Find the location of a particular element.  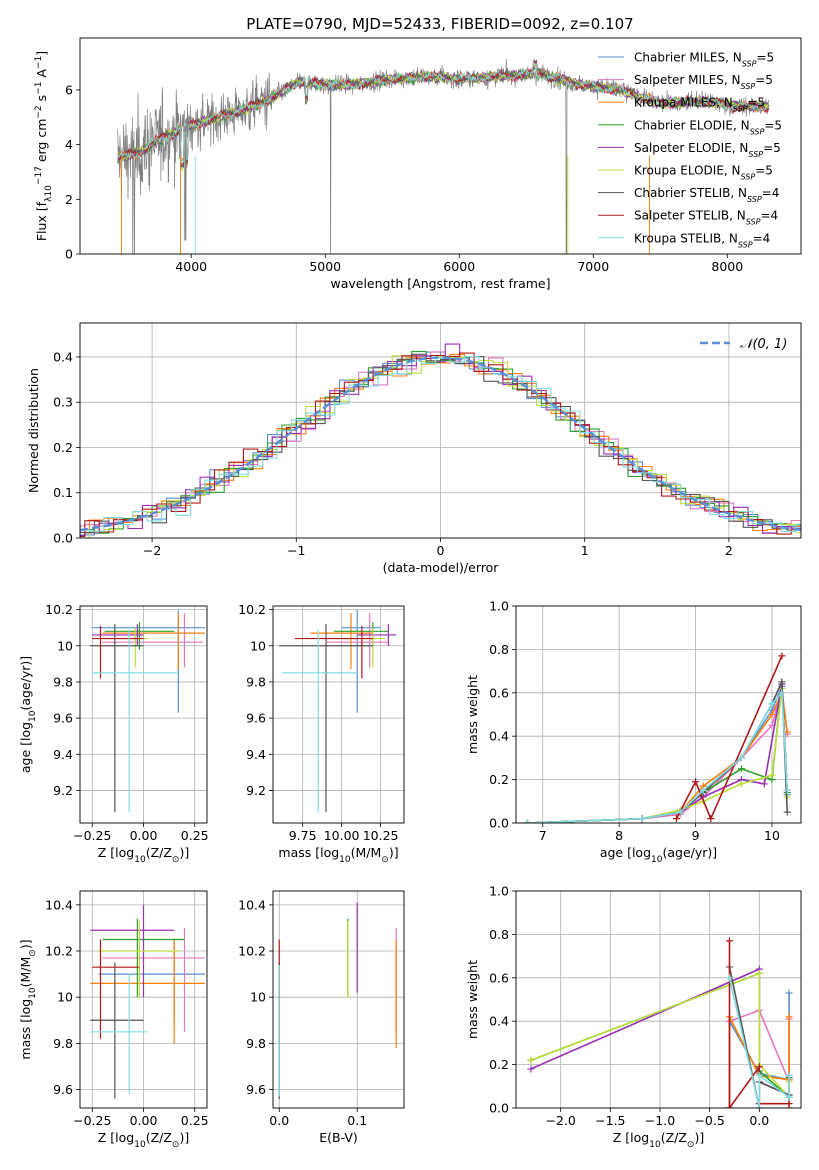

y-tick-label: 10.2 is located at coordinates (252, 609).